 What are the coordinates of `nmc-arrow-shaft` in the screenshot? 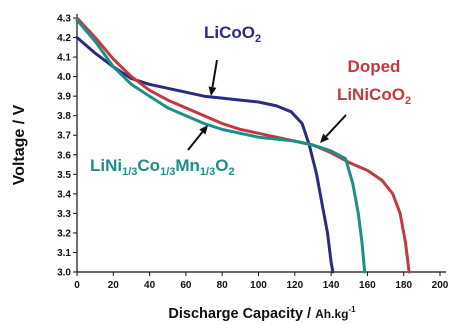 It's located at (195, 141).